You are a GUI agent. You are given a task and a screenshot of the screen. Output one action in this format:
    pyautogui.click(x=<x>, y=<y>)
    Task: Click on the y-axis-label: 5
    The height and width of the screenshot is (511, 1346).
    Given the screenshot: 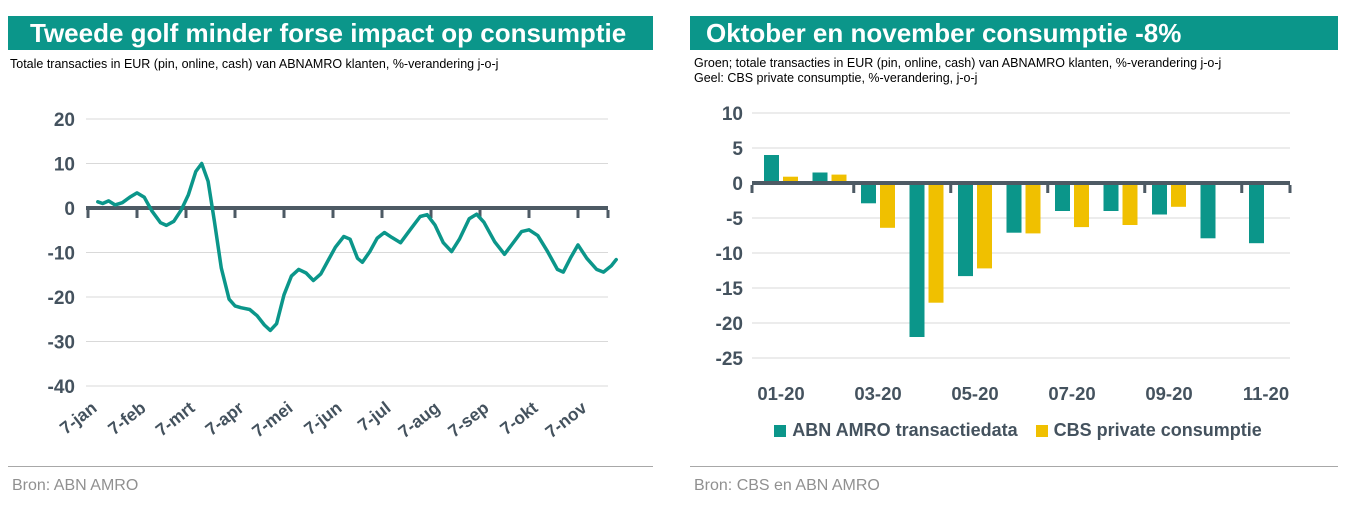 What is the action you would take?
    pyautogui.click(x=737, y=149)
    